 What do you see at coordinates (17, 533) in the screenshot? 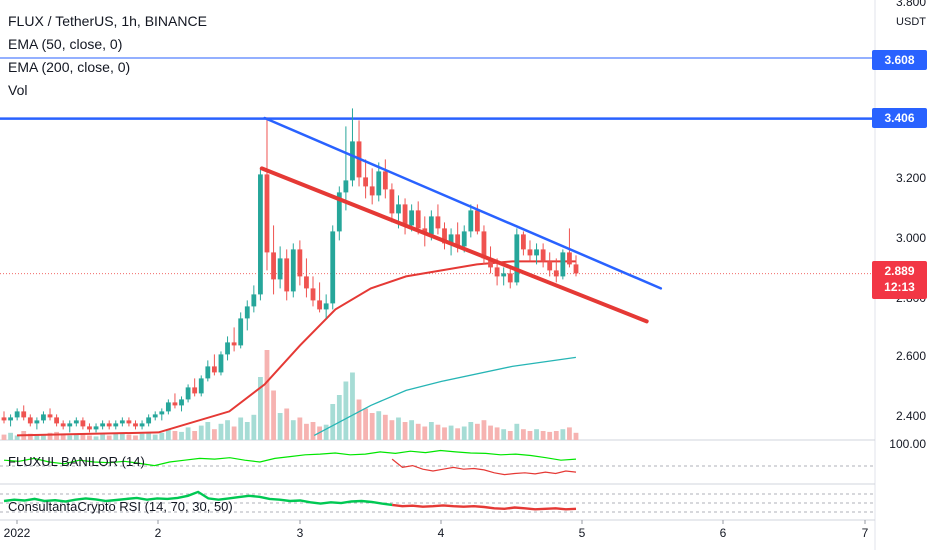
I see `time-tick: 2022` at bounding box center [17, 533].